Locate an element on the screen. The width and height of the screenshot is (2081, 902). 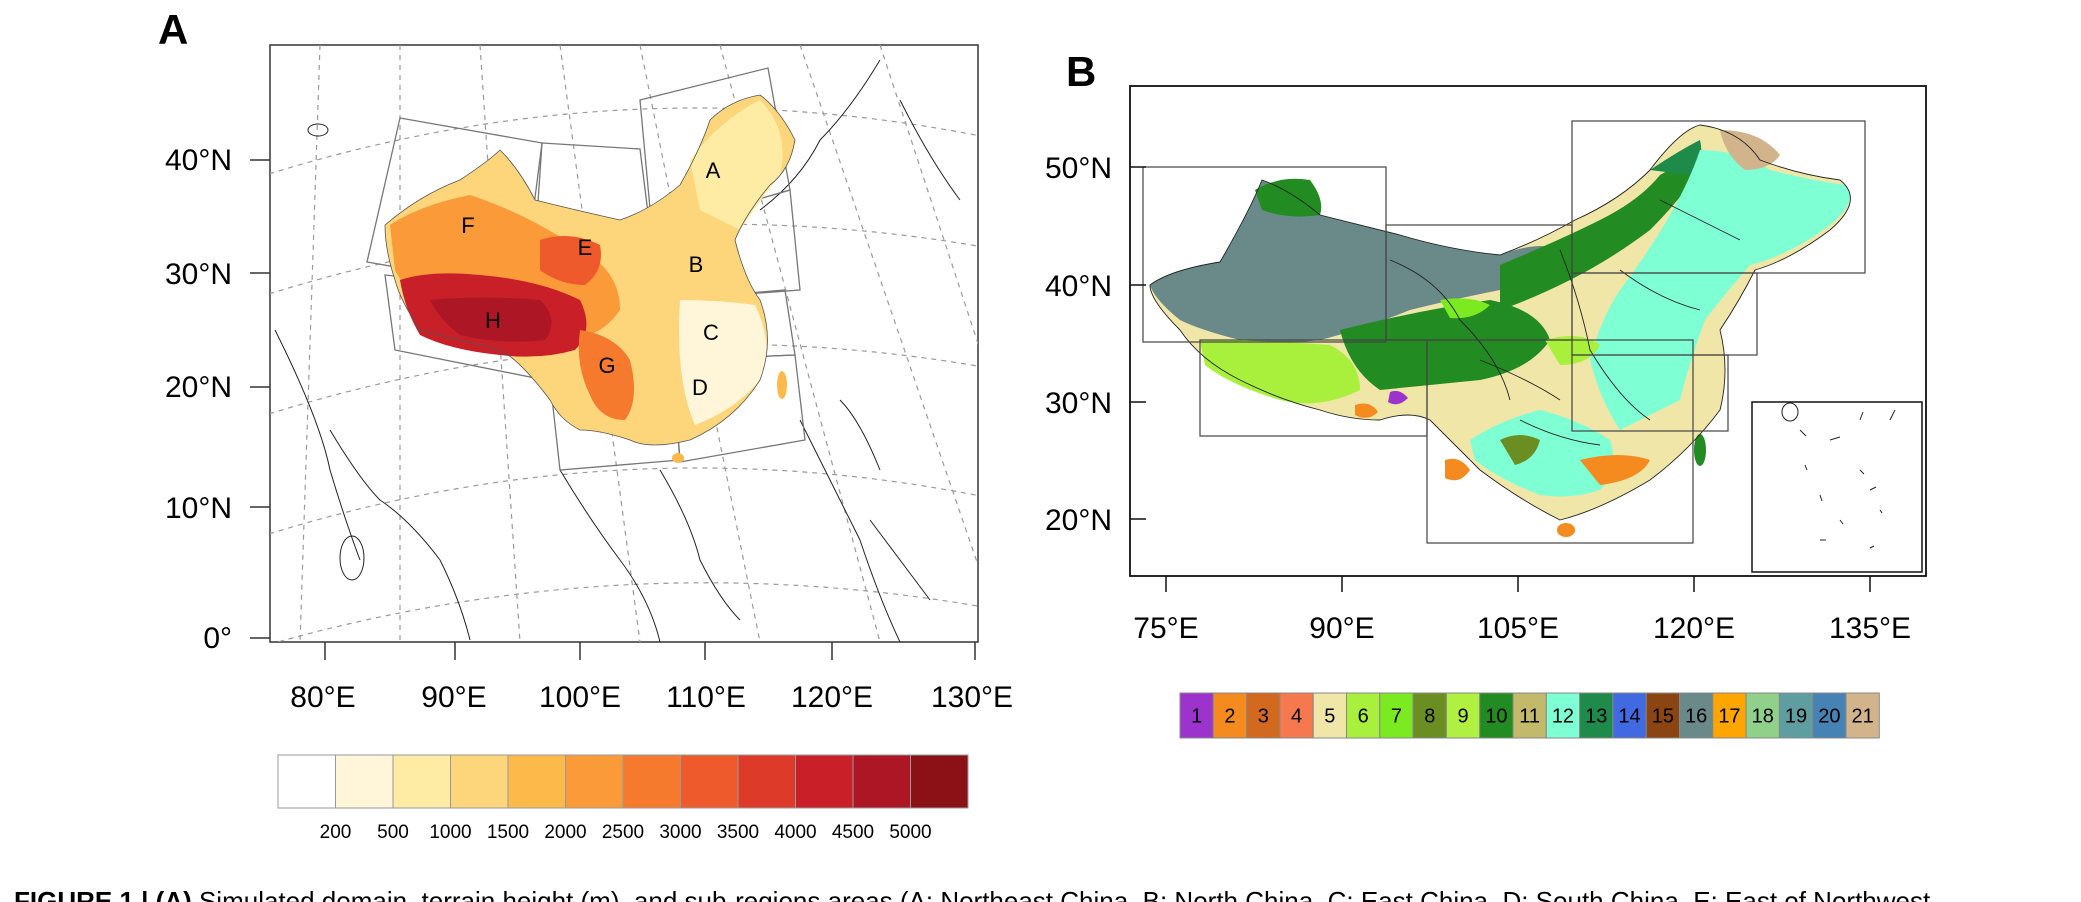
legend-label-6: 6 is located at coordinates (1363, 717).